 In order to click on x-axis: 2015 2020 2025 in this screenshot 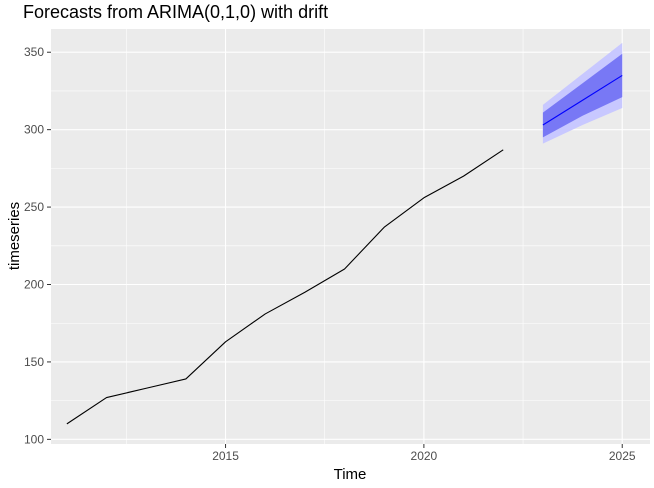, I will do `click(424, 453)`.